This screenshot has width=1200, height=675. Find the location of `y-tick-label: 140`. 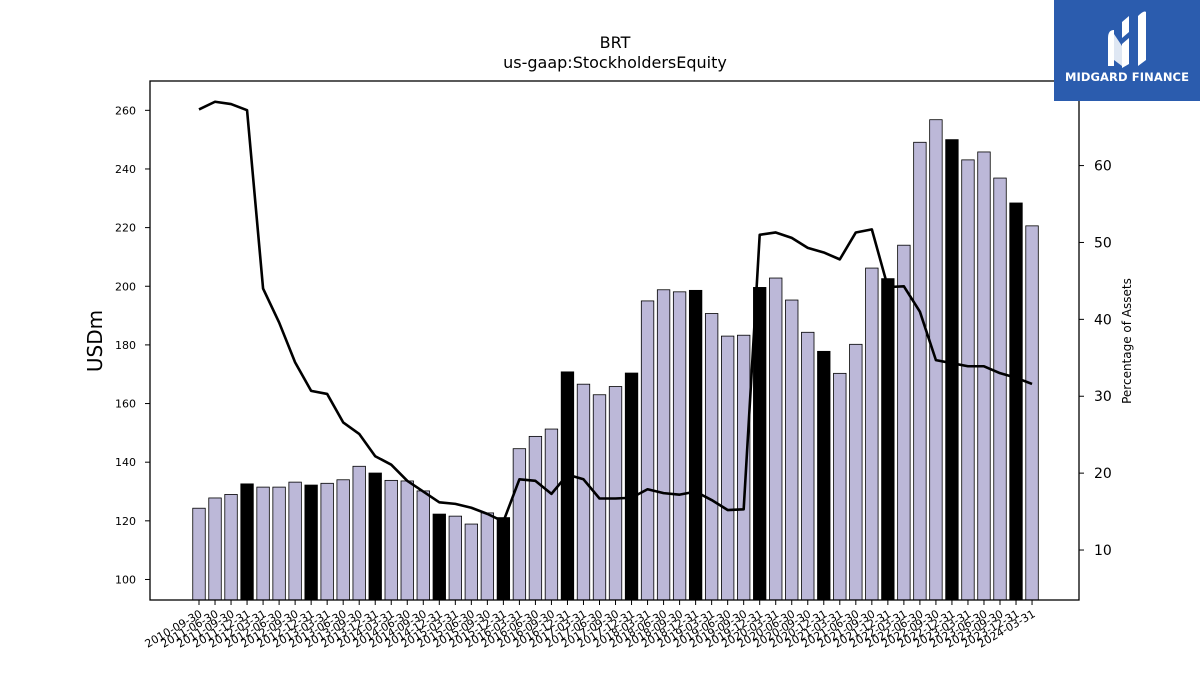

y-tick-label: 140 is located at coordinates (125, 462).